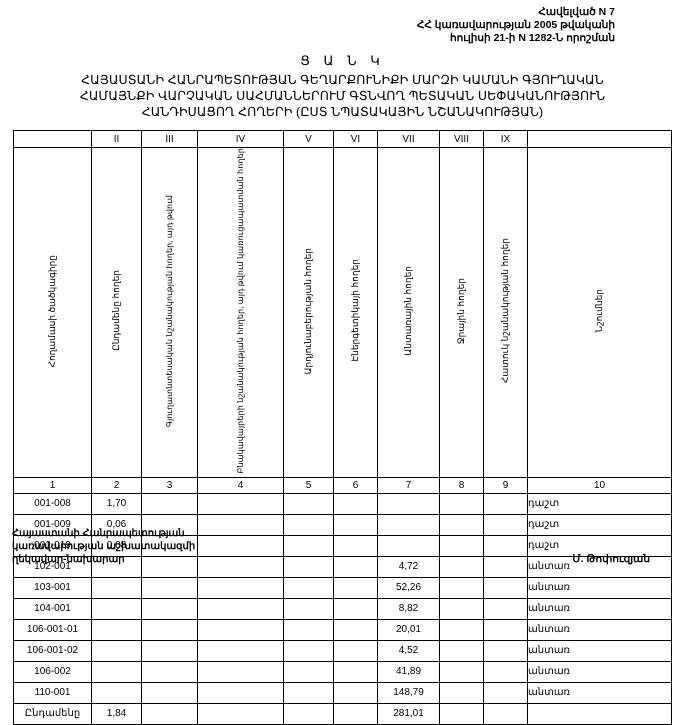 This screenshot has width=685, height=725. I want to click on page-title: Ց Ա Ն Կ, so click(342, 60).